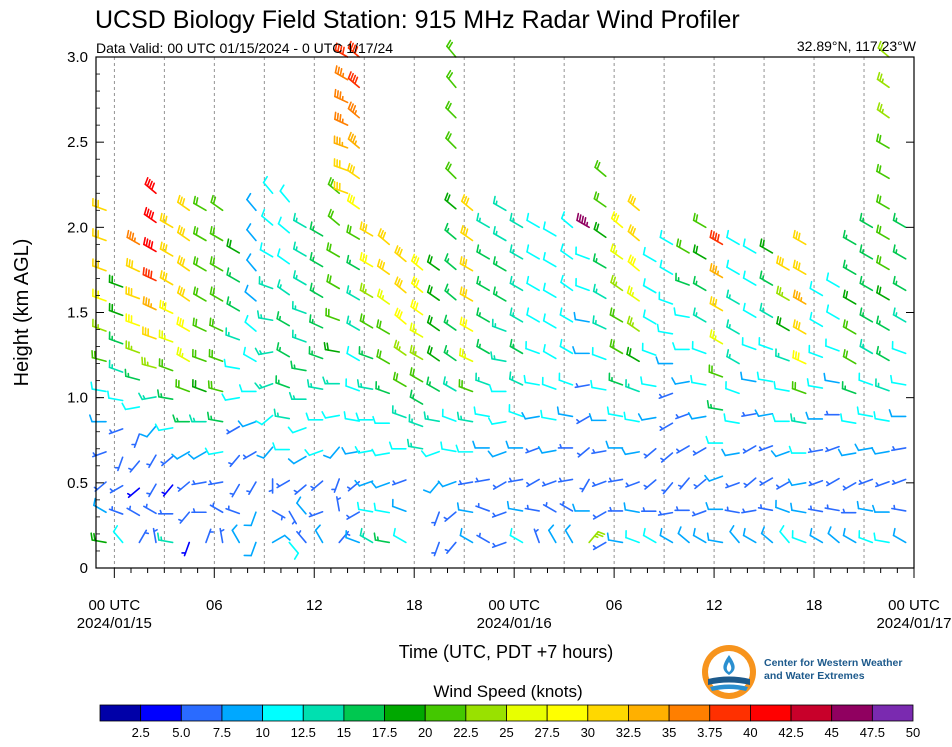  I want to click on y-tick-label: 3.0, so click(77, 57).